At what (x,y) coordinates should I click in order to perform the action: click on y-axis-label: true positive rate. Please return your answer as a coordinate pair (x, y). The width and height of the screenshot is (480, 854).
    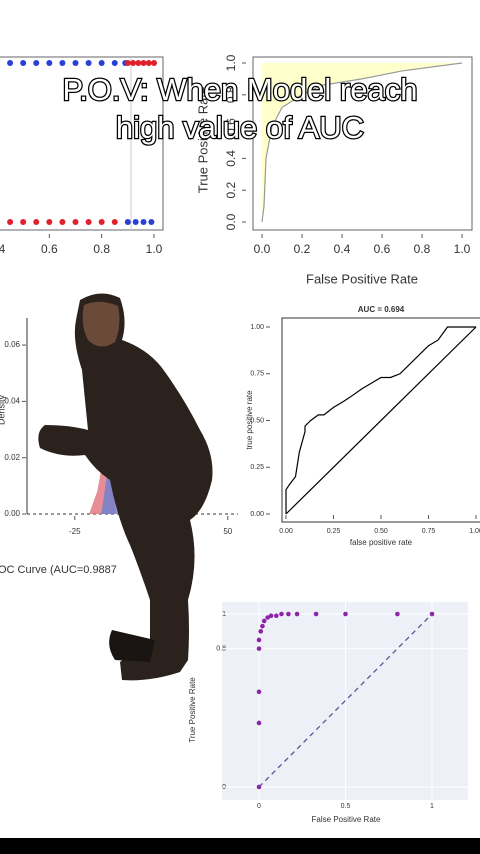
    Looking at the image, I should click on (249, 420).